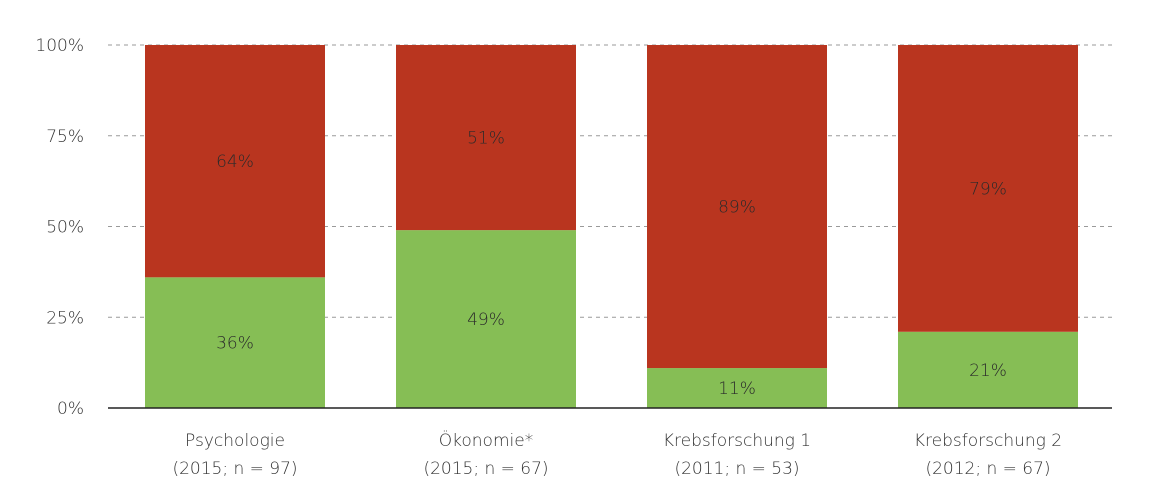 This screenshot has width=1170, height=500. What do you see at coordinates (737, 441) in the screenshot?
I see `category-label: Krebsforschung 1` at bounding box center [737, 441].